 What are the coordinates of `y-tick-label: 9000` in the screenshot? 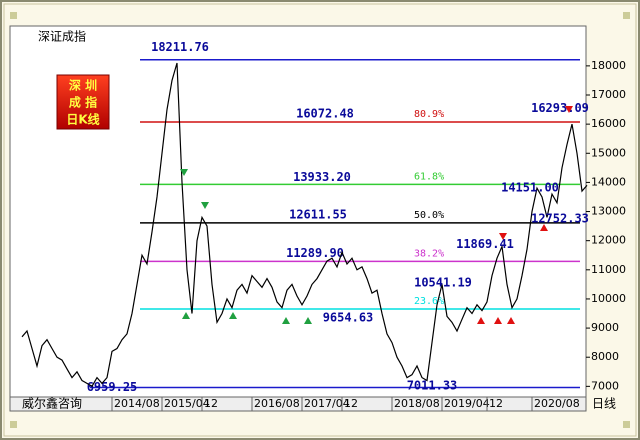 It's located at (605, 327).